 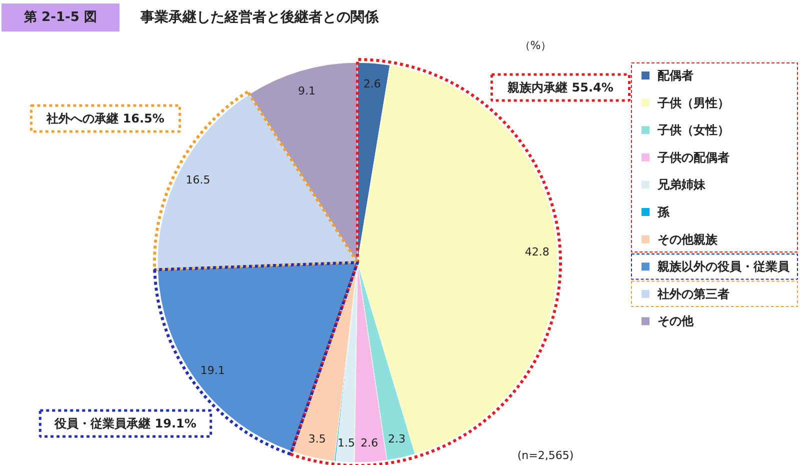 I want to click on text: 役員・従業員承継 19.1%, so click(x=125, y=423).